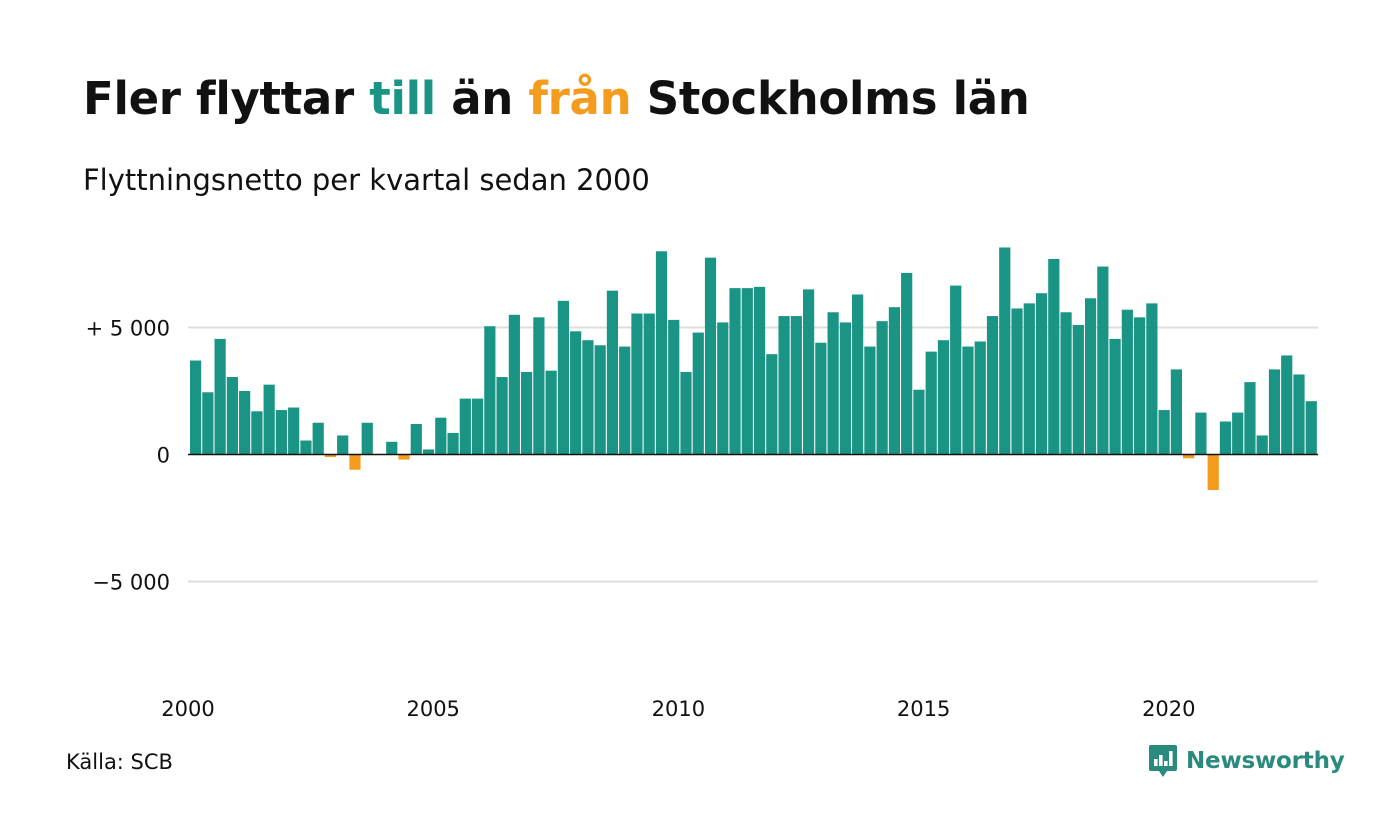 Image resolution: width=1400 pixels, height=840 pixels. I want to click on newsworthy-logo-icon, so click(1163, 761).